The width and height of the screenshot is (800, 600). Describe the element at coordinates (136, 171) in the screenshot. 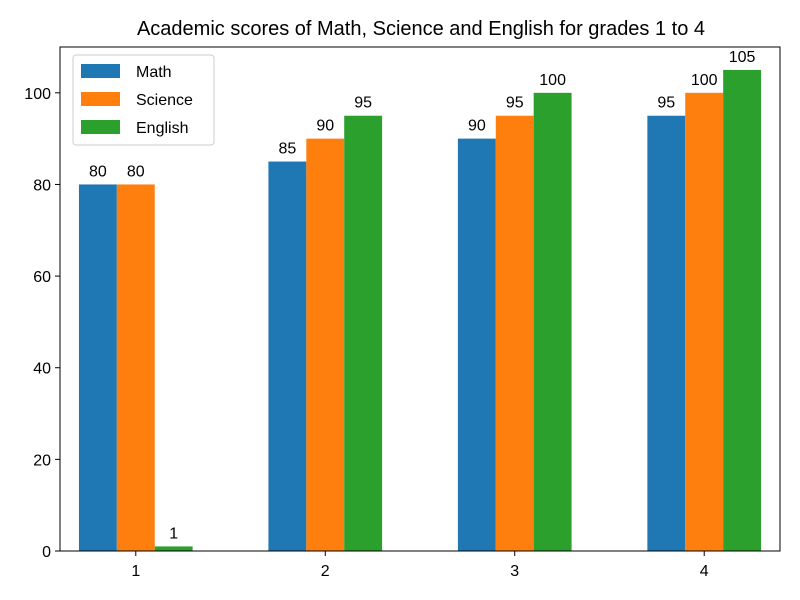

I see `data-label-science-1: 80` at that location.